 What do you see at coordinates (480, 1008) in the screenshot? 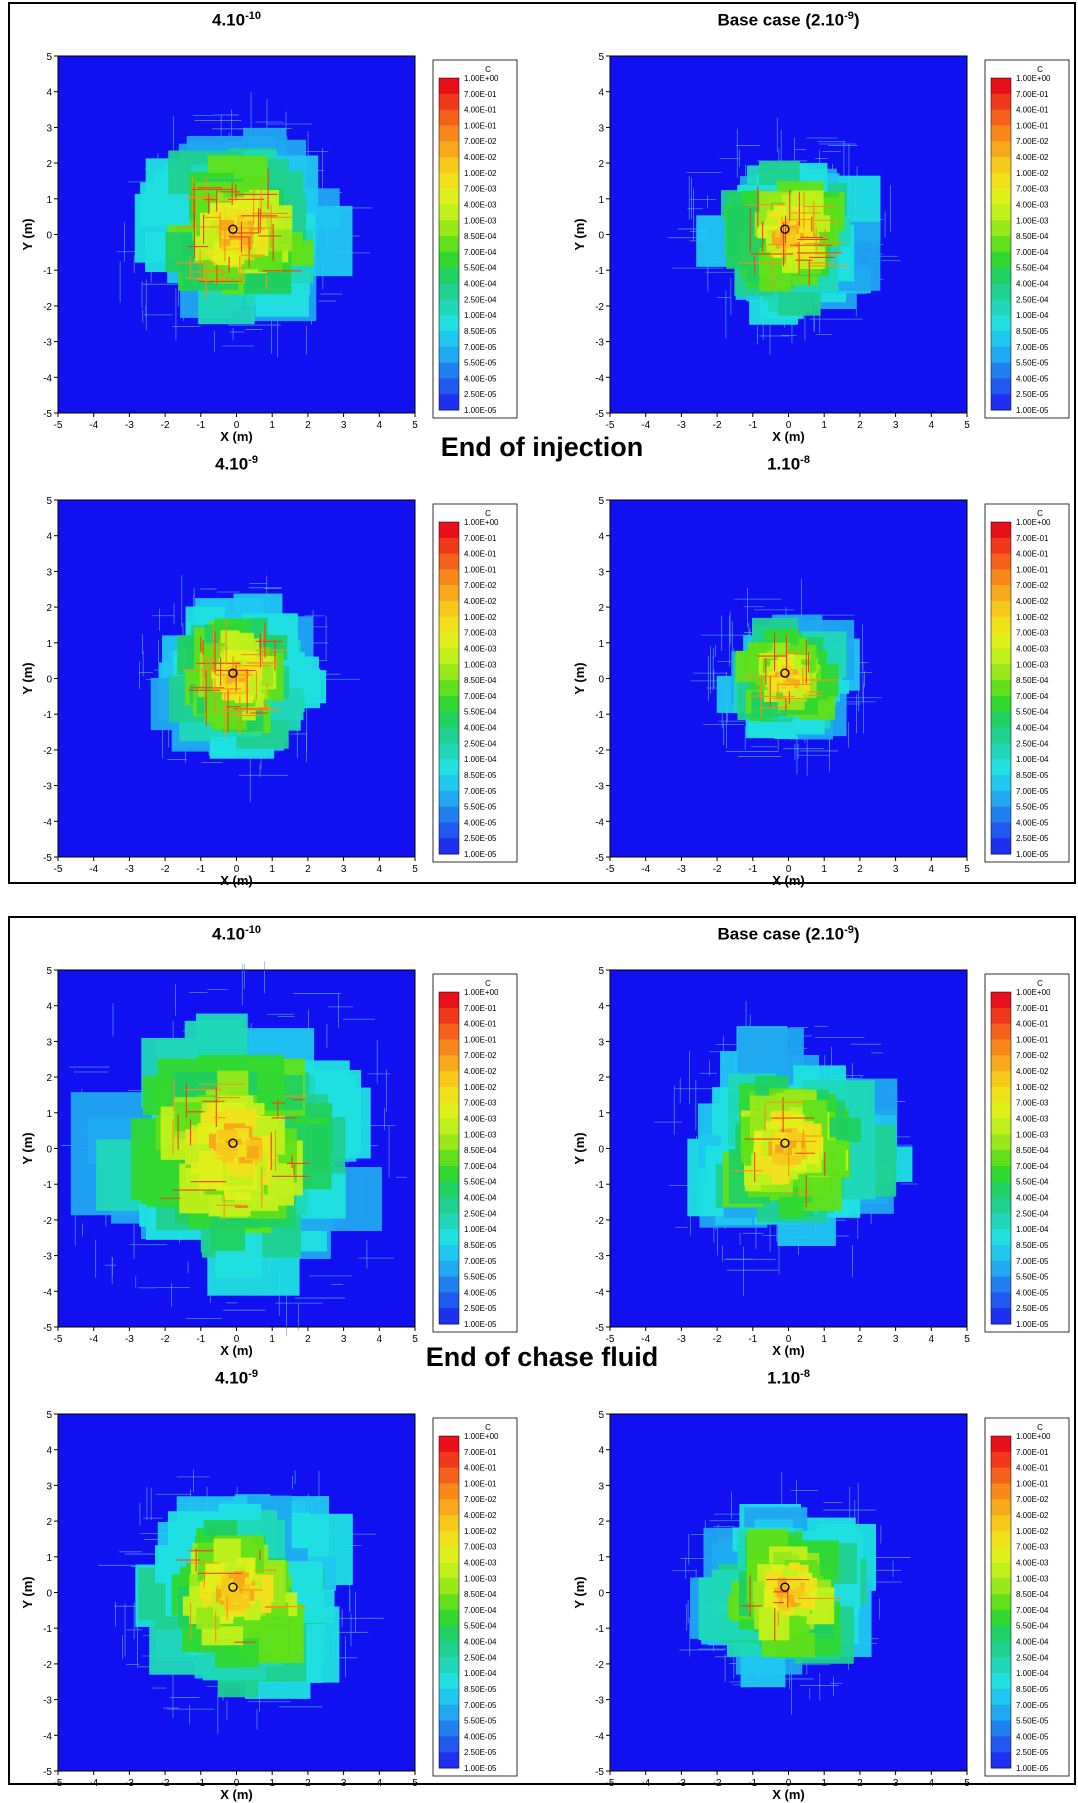
I see `colorbar-label: 7.00E-01` at bounding box center [480, 1008].